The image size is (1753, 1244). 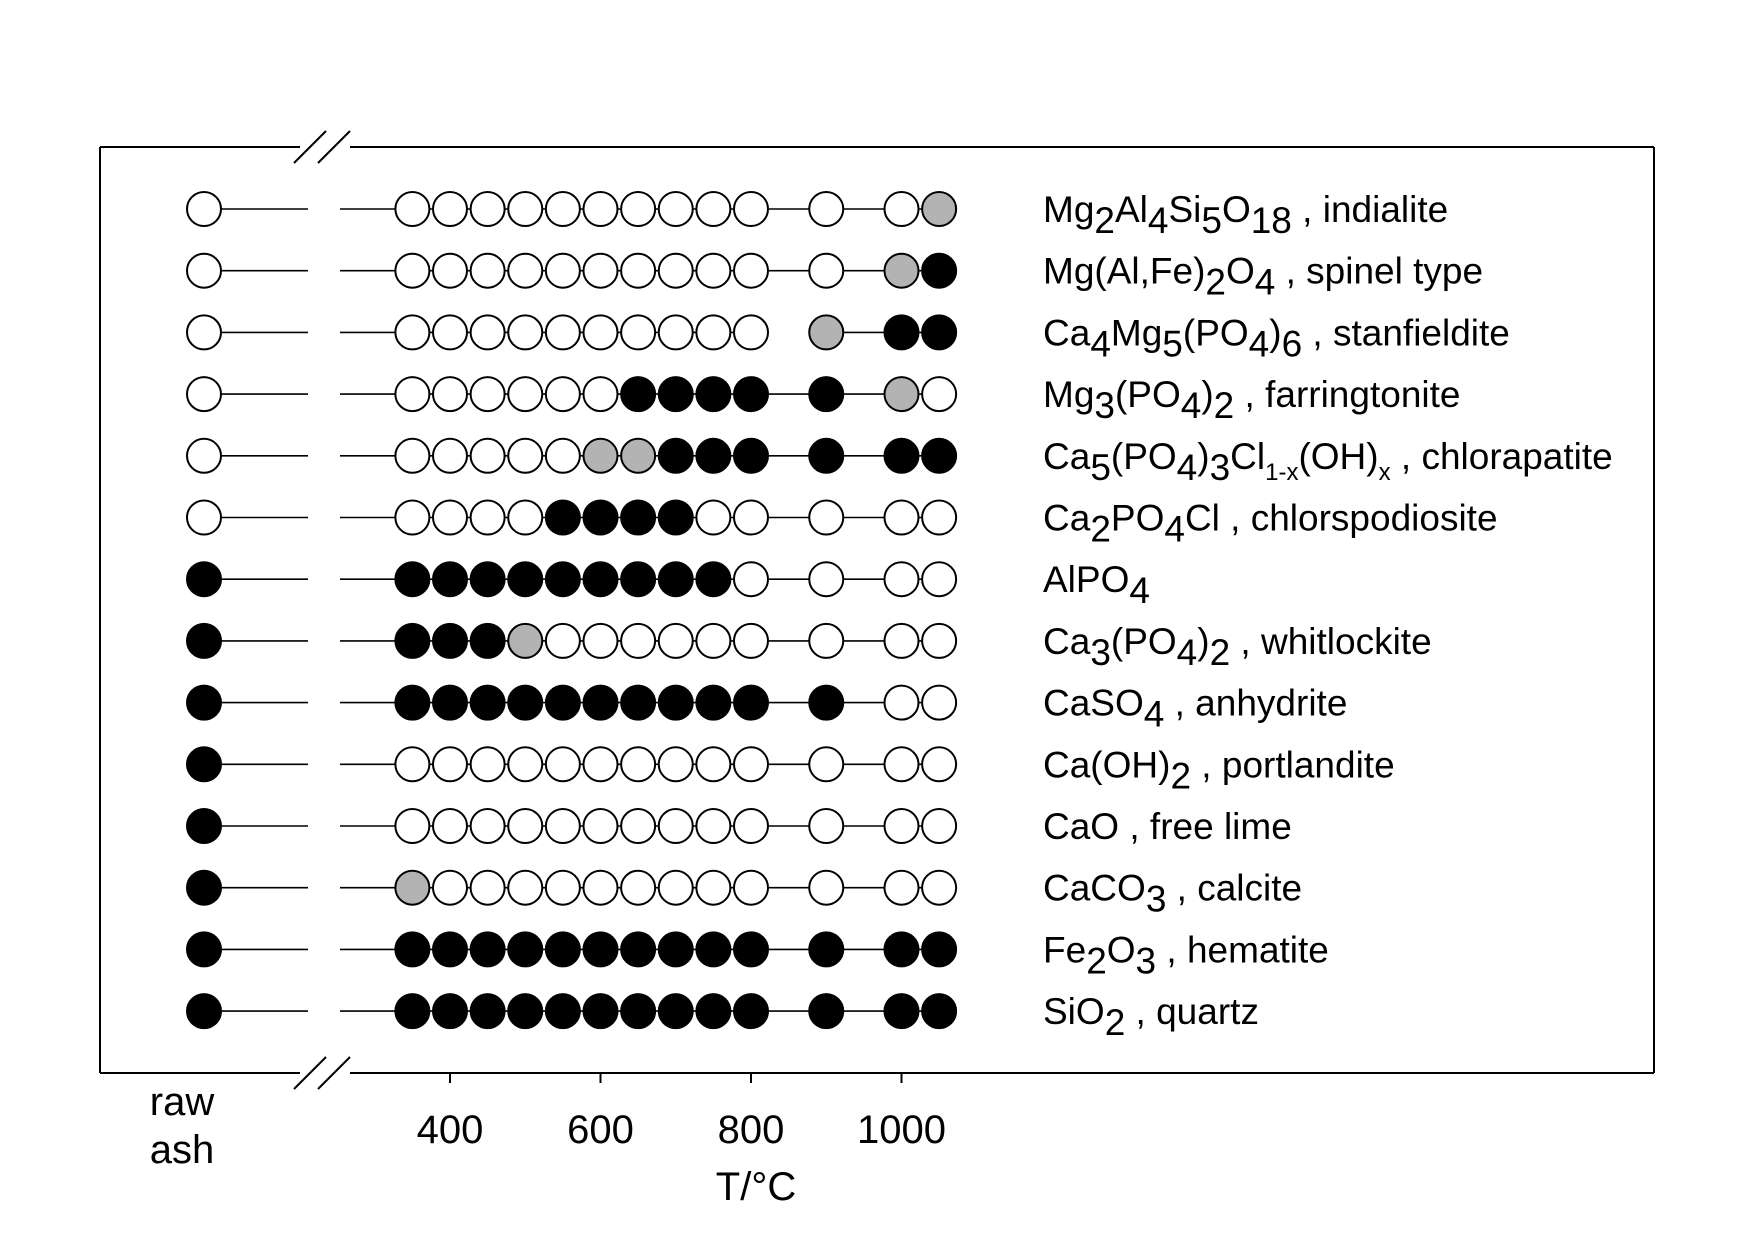 What do you see at coordinates (1131, 209) in the screenshot?
I see `phase-label-part: Al` at bounding box center [1131, 209].